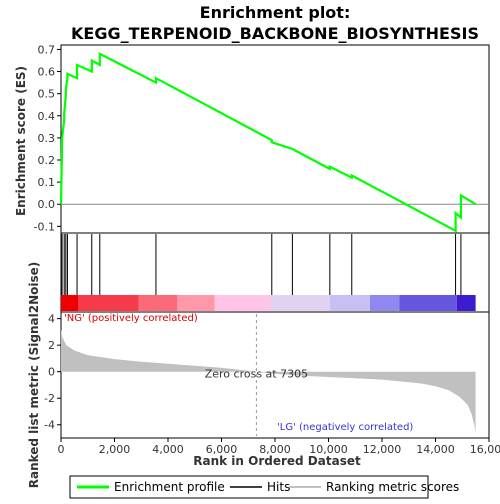  What do you see at coordinates (51, 345) in the screenshot?
I see `ranked-ytick-label: 2` at bounding box center [51, 345].